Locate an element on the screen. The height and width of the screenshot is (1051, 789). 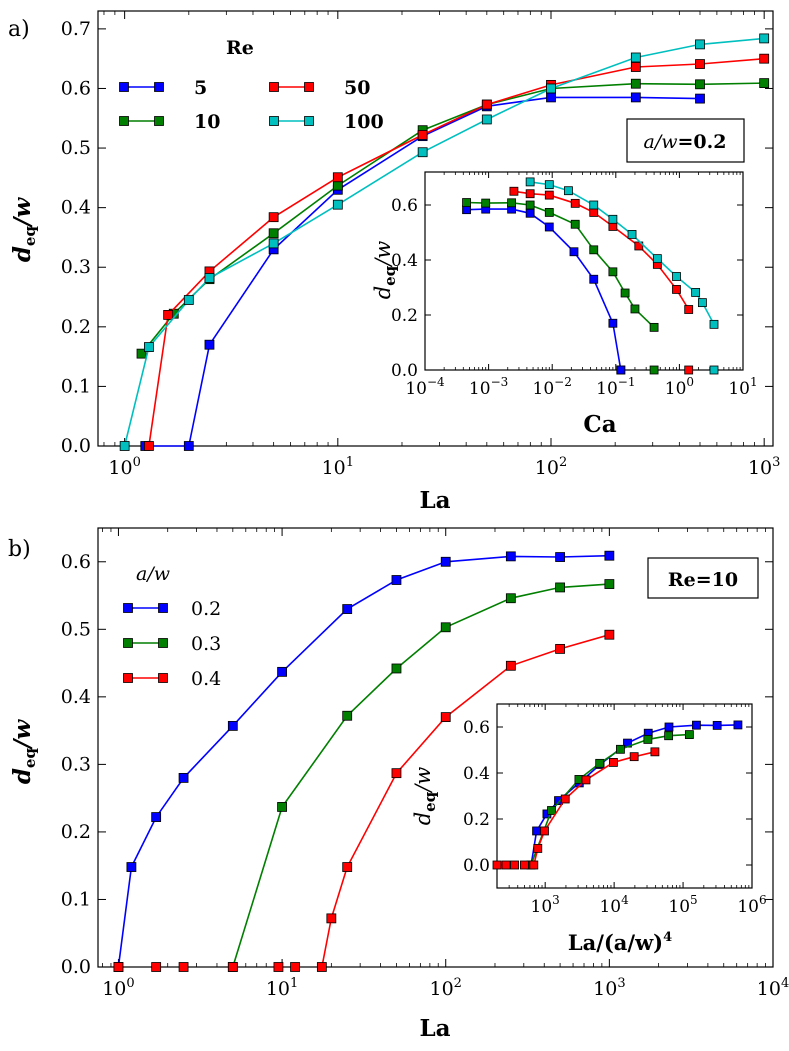
a-inset-x-tick-label: 10⁻² is located at coordinates (552, 387).